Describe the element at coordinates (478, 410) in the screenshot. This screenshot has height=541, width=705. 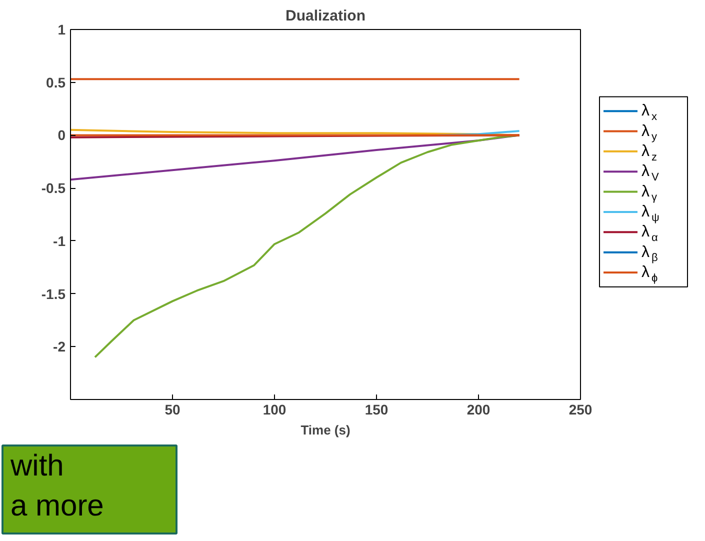
I see `x-tick-label: 200` at that location.